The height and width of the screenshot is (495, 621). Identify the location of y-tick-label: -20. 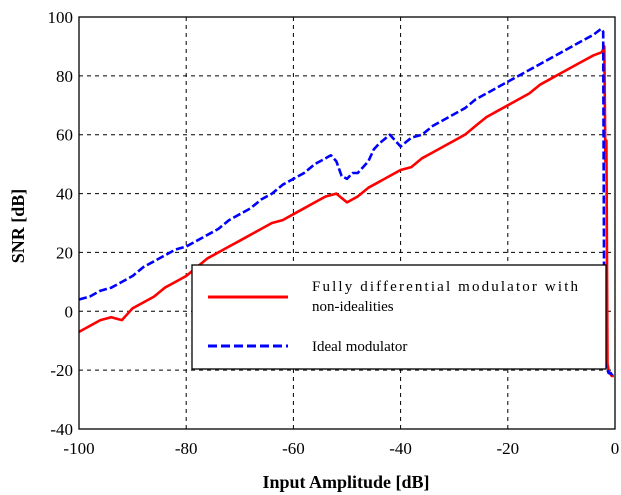
(61, 370).